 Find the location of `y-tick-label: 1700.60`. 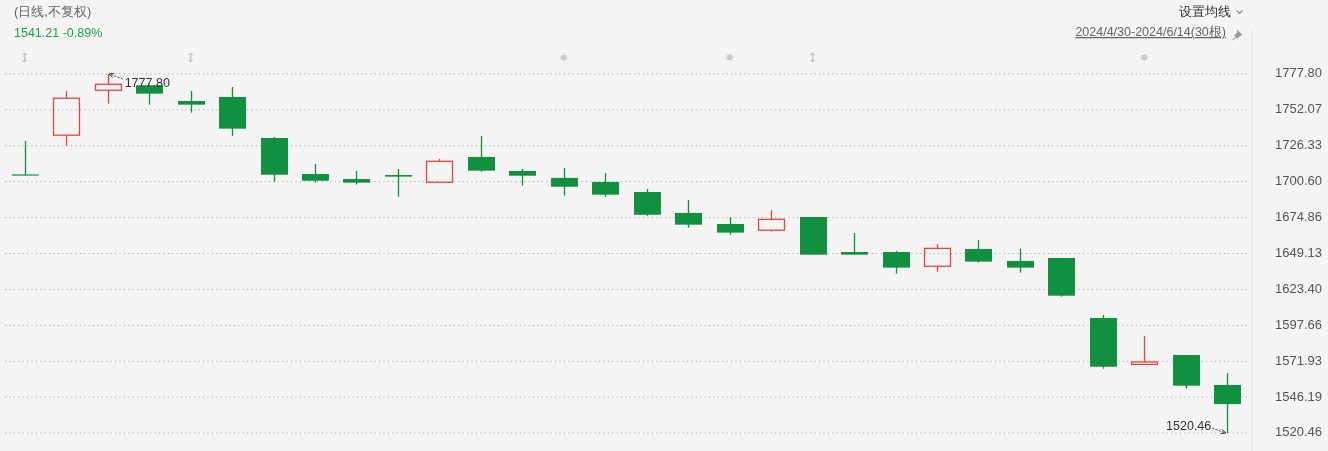

y-tick-label: 1700.60 is located at coordinates (1298, 181).